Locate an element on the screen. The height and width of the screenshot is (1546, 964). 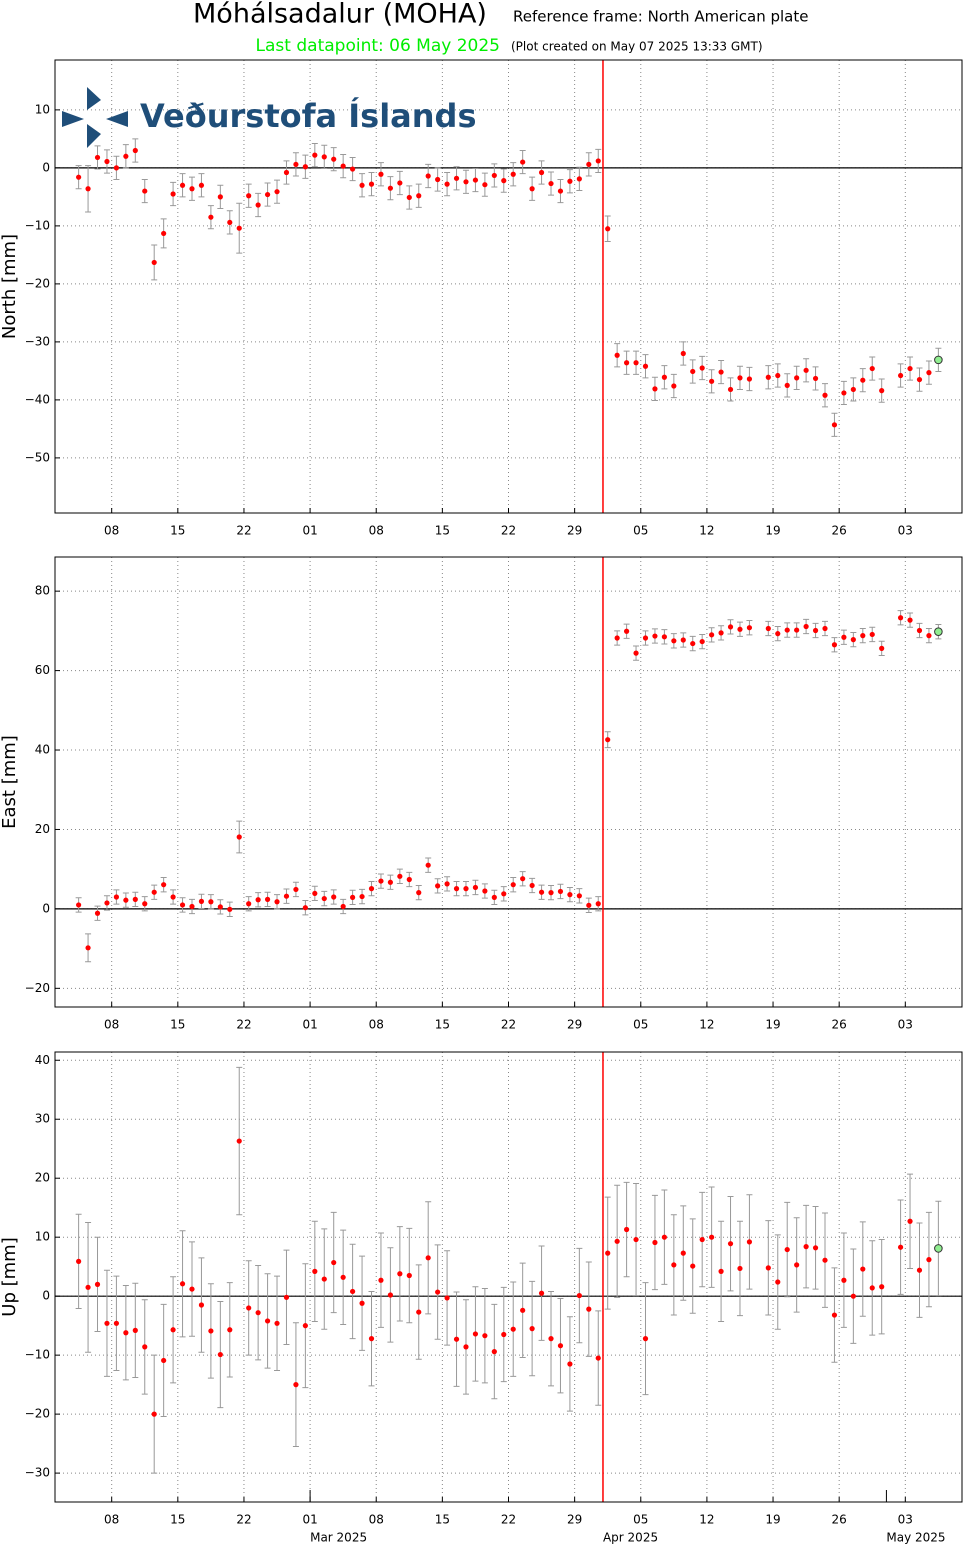
x-tick-label: 26 is located at coordinates (839, 1520).